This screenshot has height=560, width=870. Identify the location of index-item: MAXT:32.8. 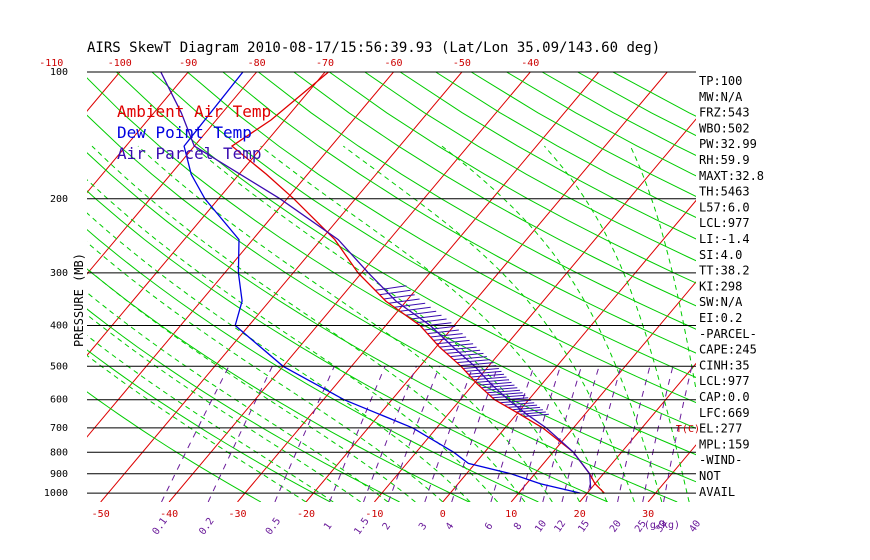
(731, 176).